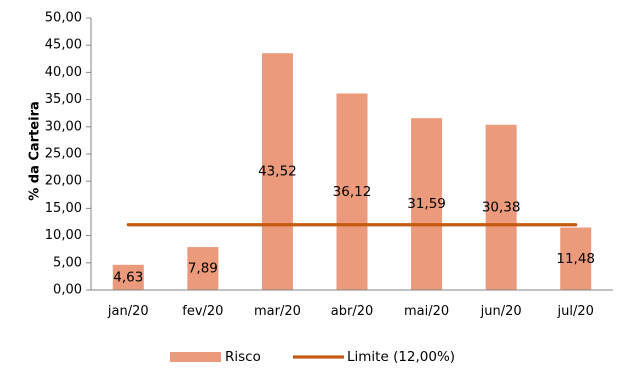  I want to click on x-tick-label: abr/20, so click(352, 311).